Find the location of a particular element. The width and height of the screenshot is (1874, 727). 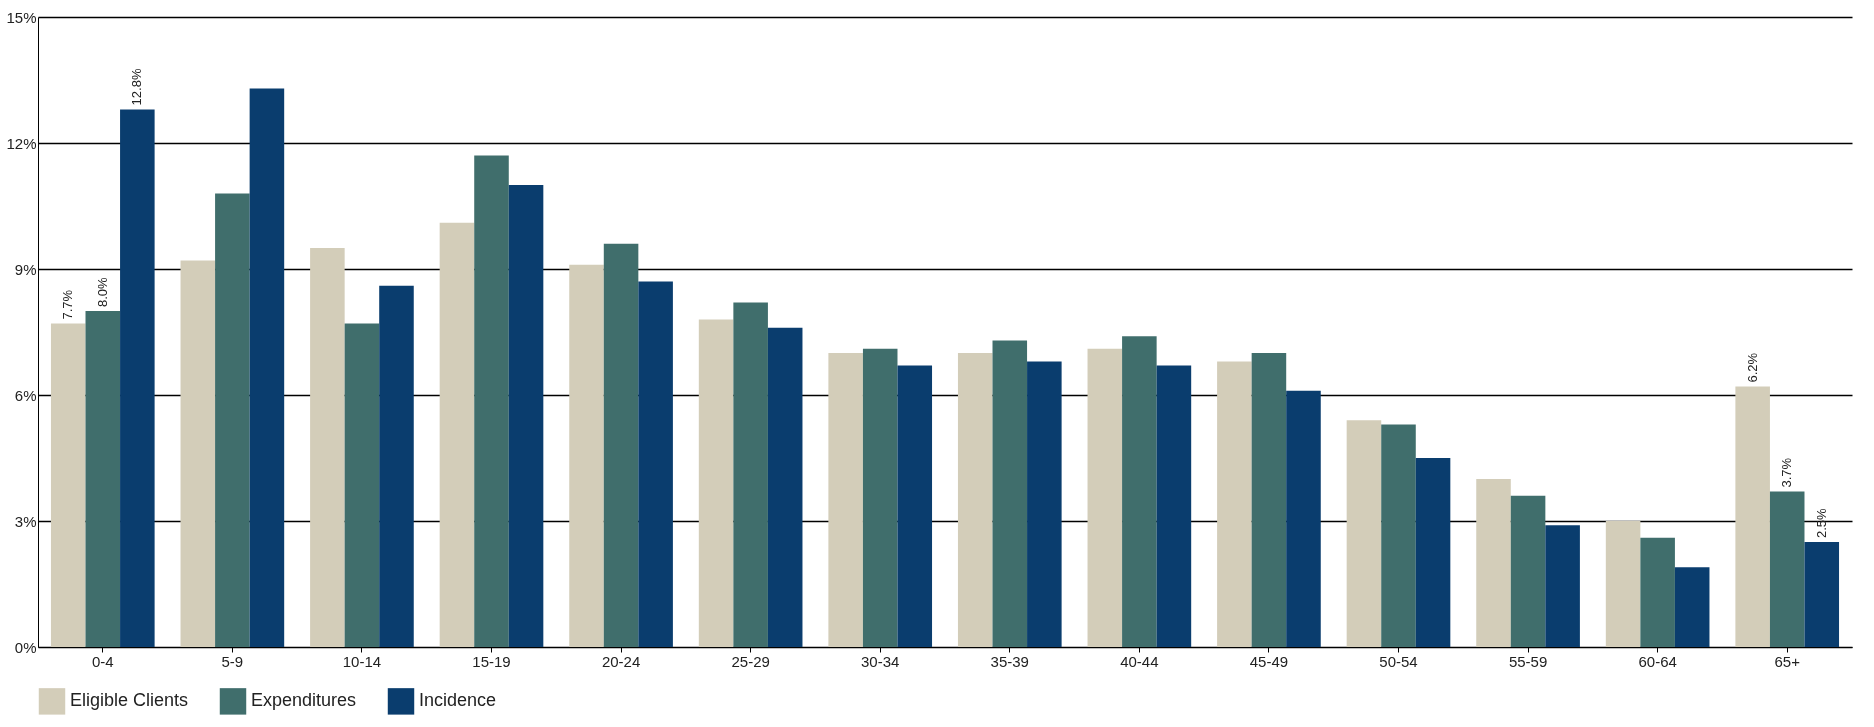

y-tick-label: 3% is located at coordinates (25, 521).